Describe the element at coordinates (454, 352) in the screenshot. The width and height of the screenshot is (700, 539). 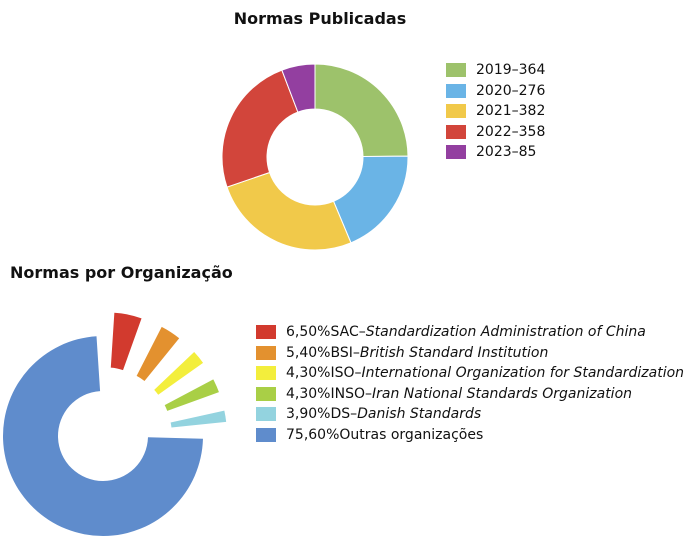
I see `legend-organization: British Standard Institution` at that location.